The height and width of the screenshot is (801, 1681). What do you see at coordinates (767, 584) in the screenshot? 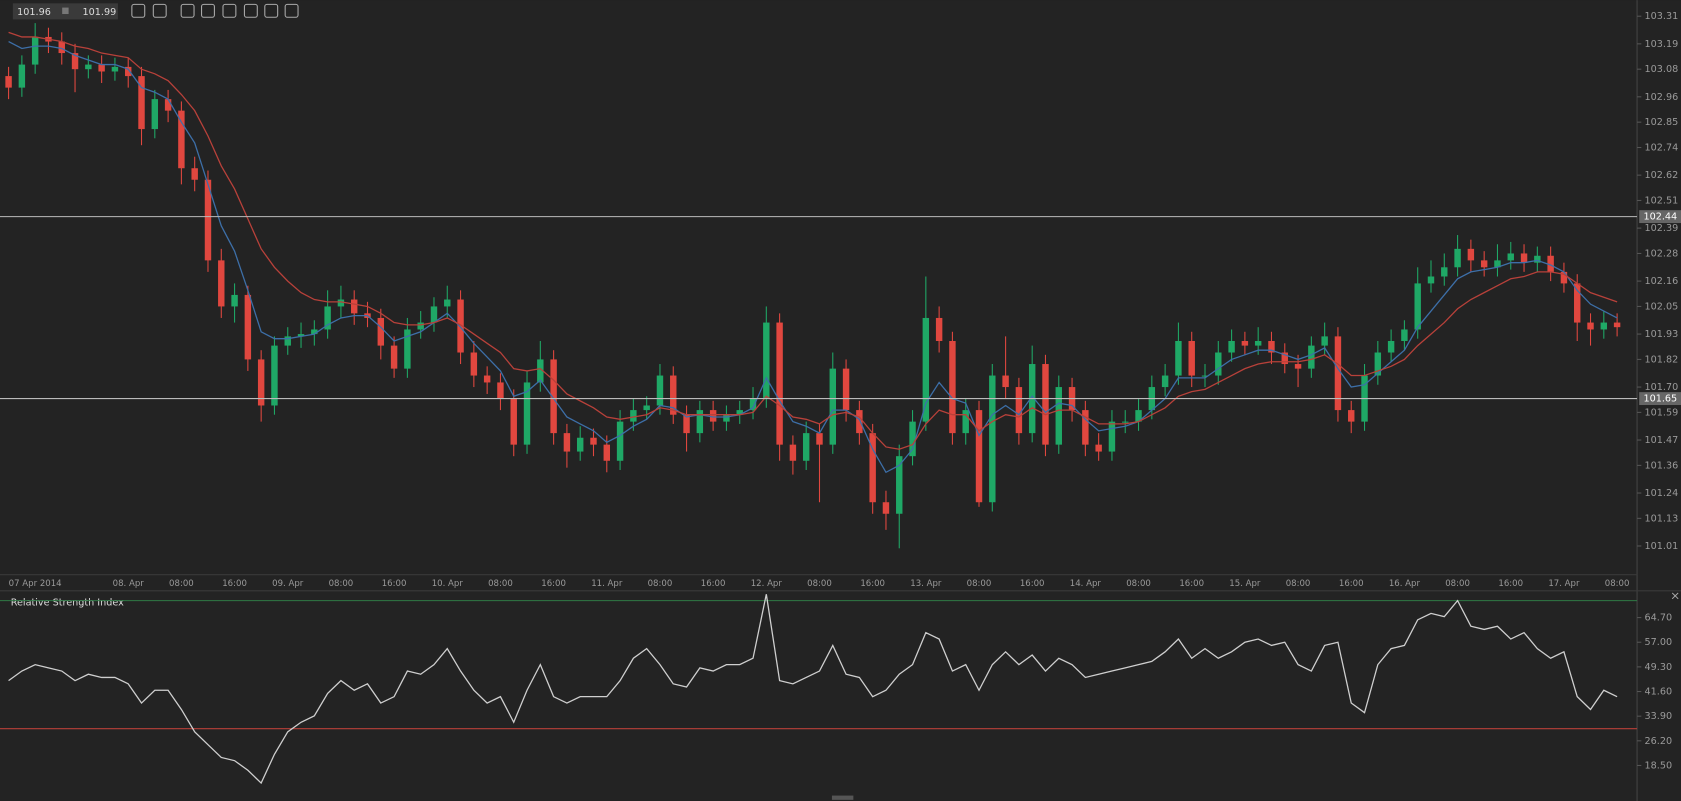
I see `x-tick-label: 12. Apr` at bounding box center [767, 584].